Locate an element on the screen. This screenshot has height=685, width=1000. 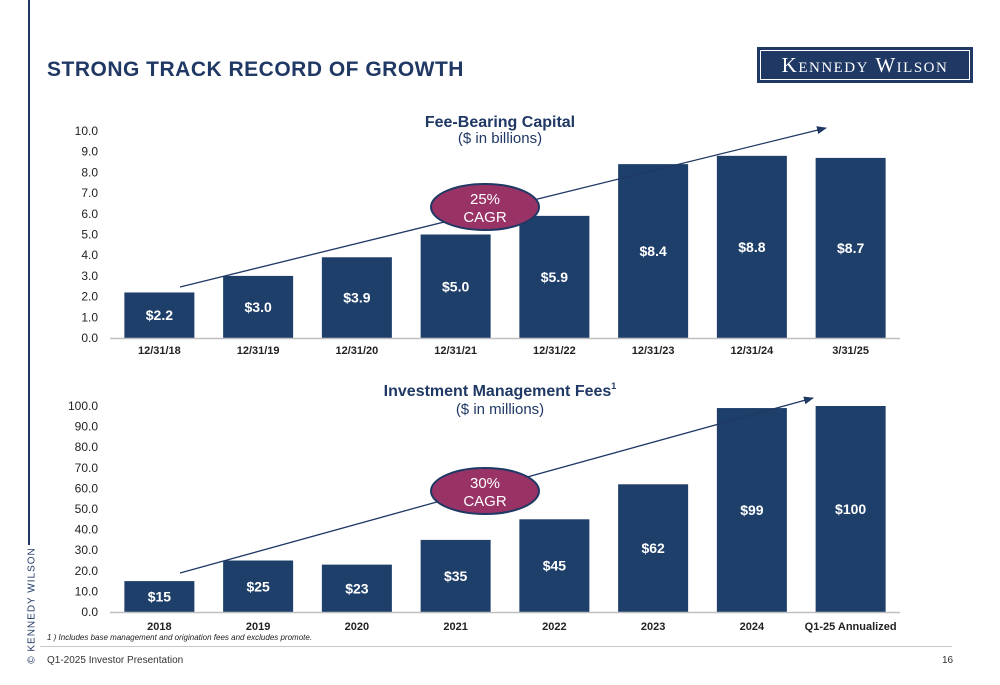
bar-data-label: $62 is located at coordinates (653, 548).